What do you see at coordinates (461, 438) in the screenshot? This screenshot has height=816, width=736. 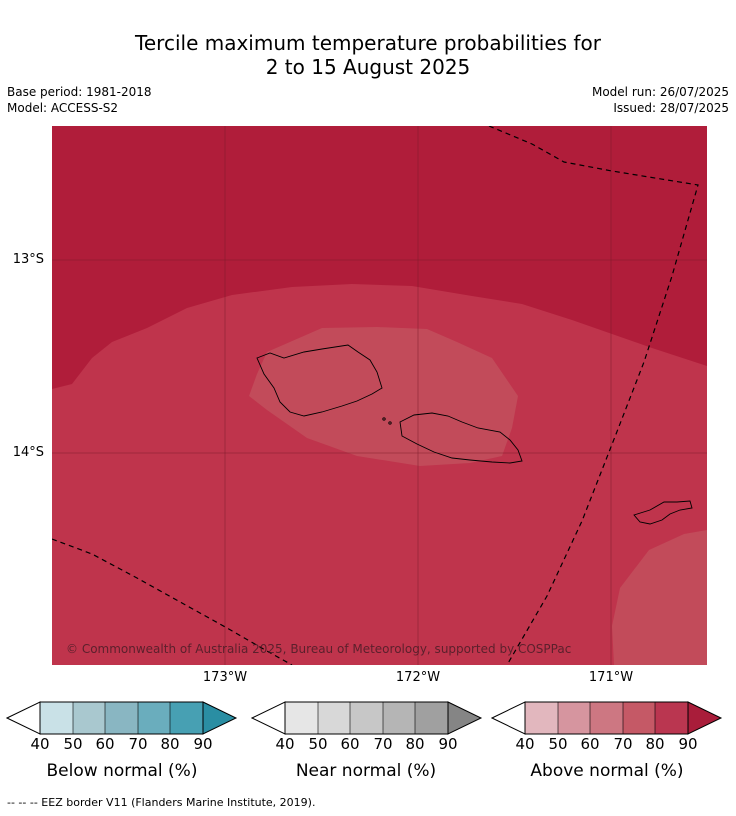 I see `upolu-island` at bounding box center [461, 438].